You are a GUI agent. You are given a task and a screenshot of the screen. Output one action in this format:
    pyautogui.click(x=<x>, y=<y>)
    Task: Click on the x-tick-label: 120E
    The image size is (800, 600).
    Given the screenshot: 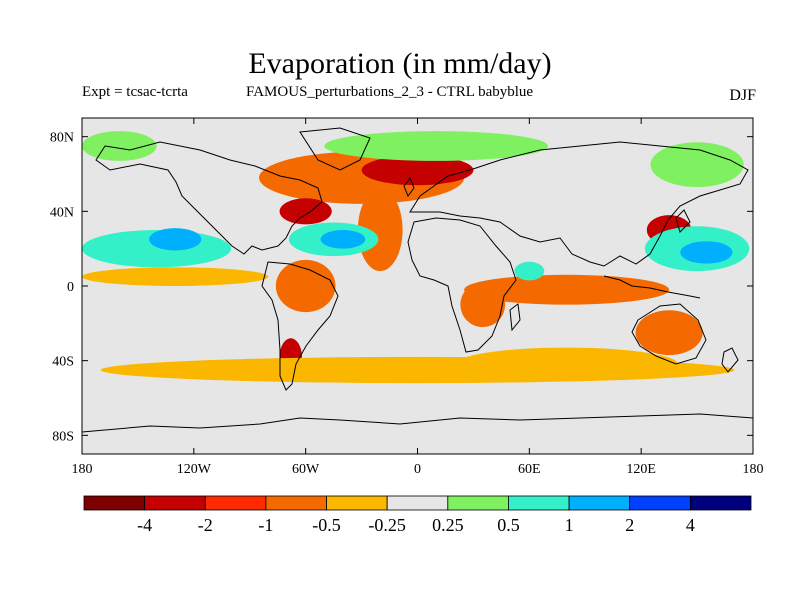 What is the action you would take?
    pyautogui.click(x=641, y=469)
    